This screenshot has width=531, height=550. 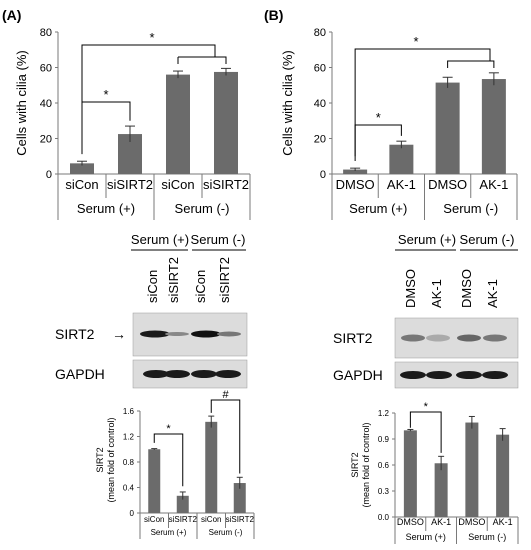 What do you see at coordinates (273, 15) in the screenshot?
I see `panel-label: (B)` at bounding box center [273, 15].